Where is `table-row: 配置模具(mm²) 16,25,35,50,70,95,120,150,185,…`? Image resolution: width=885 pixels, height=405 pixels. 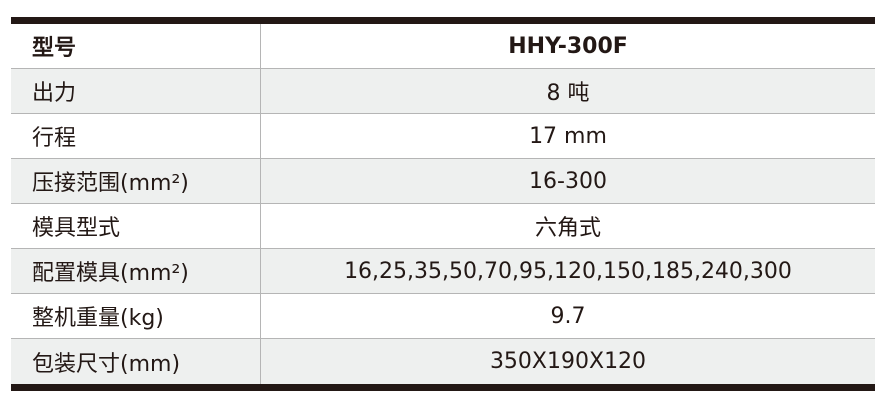
table-row: 配置模具(mm²) 16,25,35,50,70,95,120,150,185,… is located at coordinates (443, 271).